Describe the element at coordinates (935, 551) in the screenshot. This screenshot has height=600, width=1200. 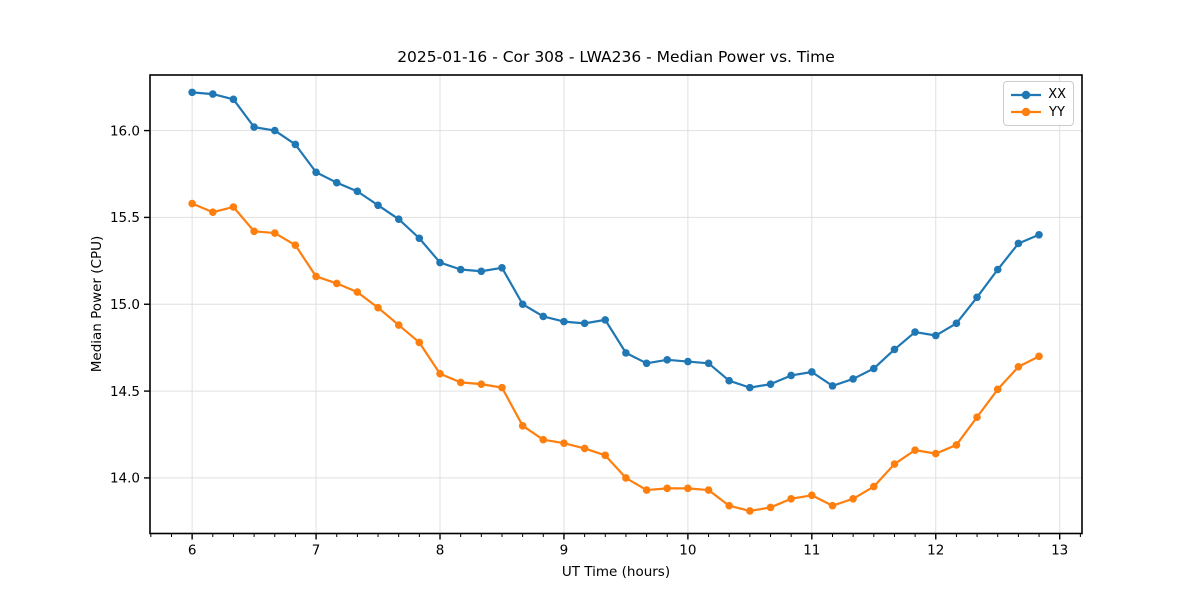
I see `x-tick-label: 12` at that location.